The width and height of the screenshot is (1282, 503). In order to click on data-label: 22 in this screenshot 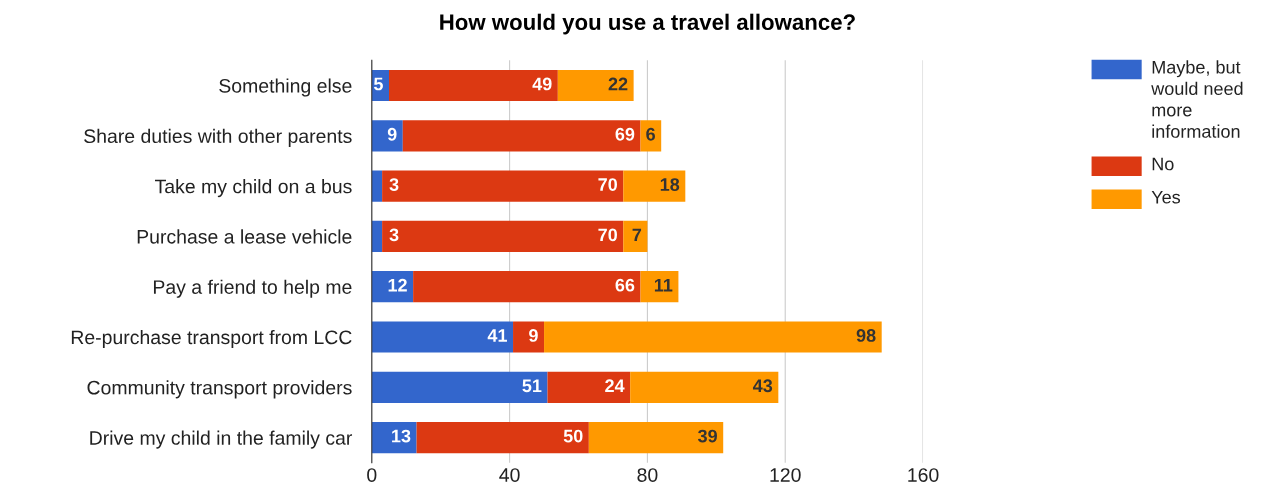, I will do `click(618, 84)`.